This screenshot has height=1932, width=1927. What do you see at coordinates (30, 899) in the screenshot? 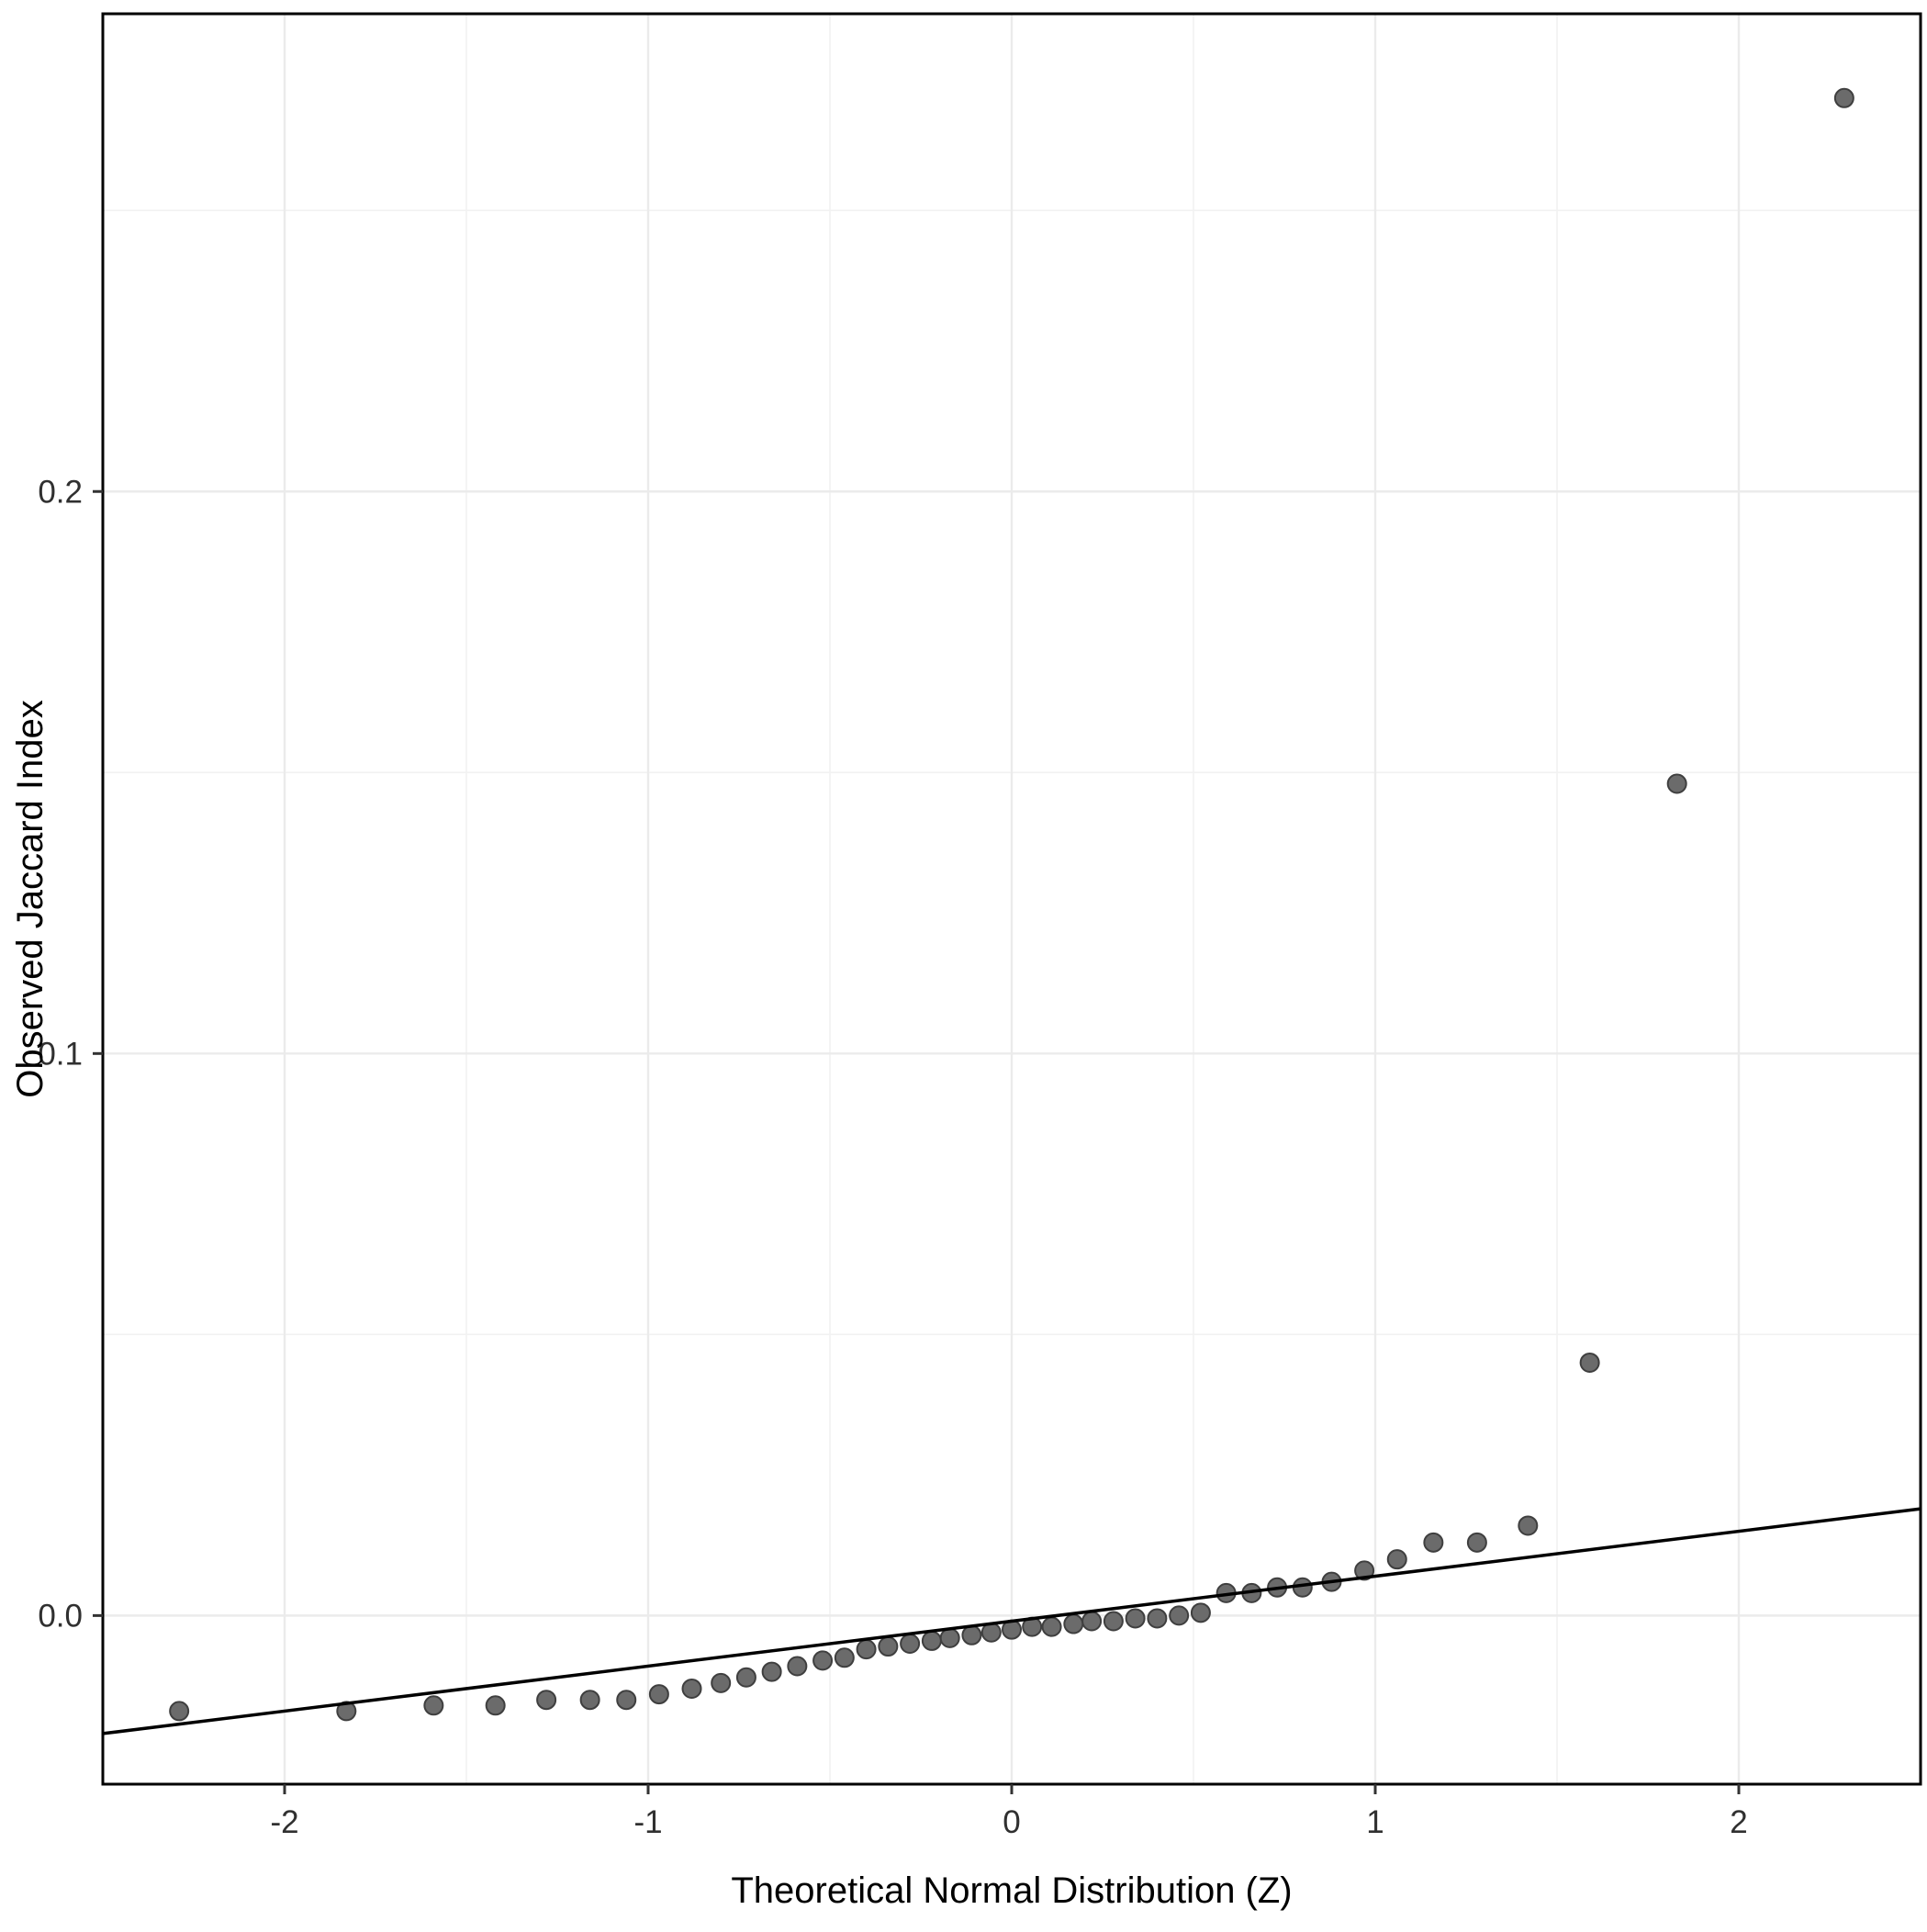
I see `y-axis-title: Observed Jaccard Index` at bounding box center [30, 899].